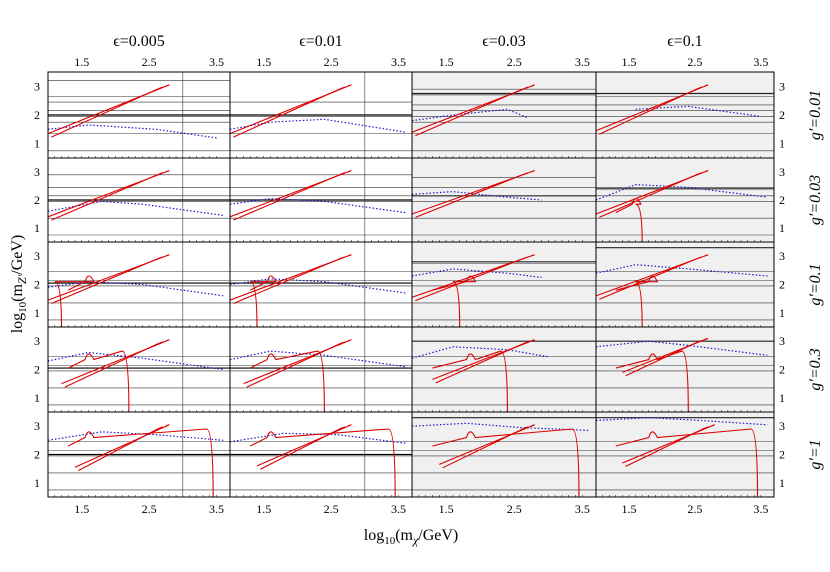 The height and width of the screenshot is (572, 830). Describe the element at coordinates (685, 369) in the screenshot. I see `panel-r3-c3` at that location.